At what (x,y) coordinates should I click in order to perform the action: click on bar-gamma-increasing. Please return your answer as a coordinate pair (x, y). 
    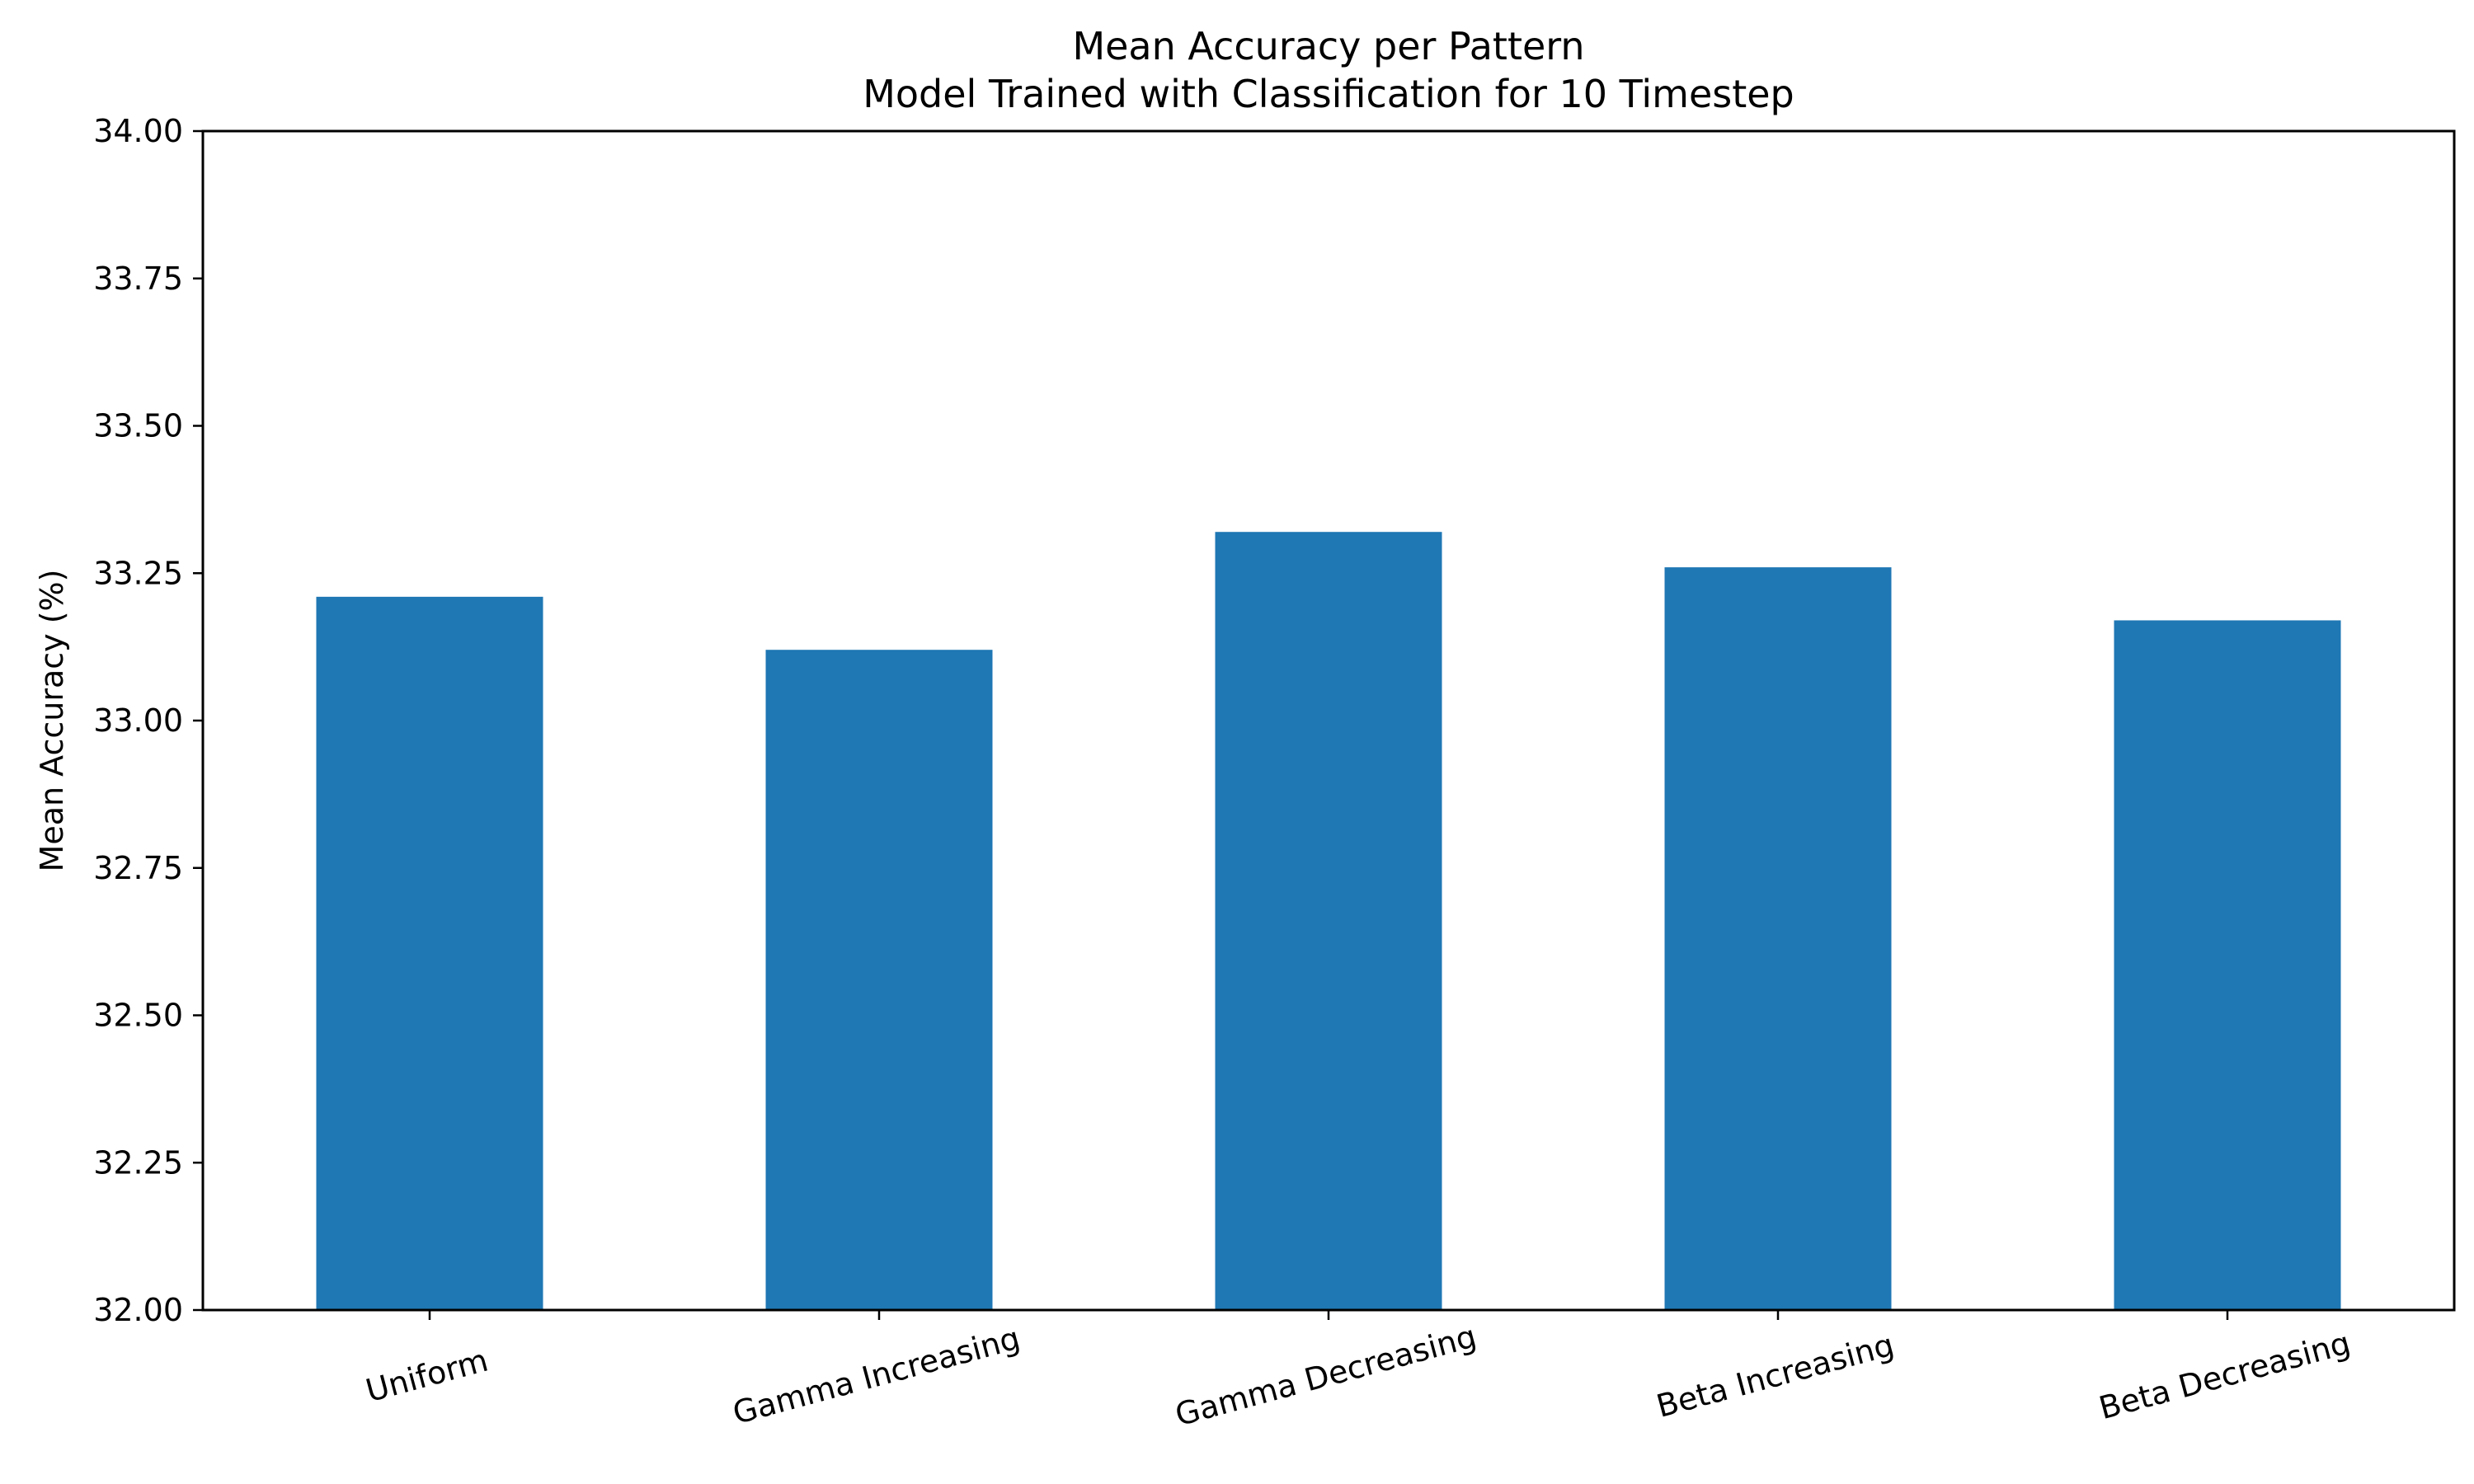
    Looking at the image, I should click on (879, 980).